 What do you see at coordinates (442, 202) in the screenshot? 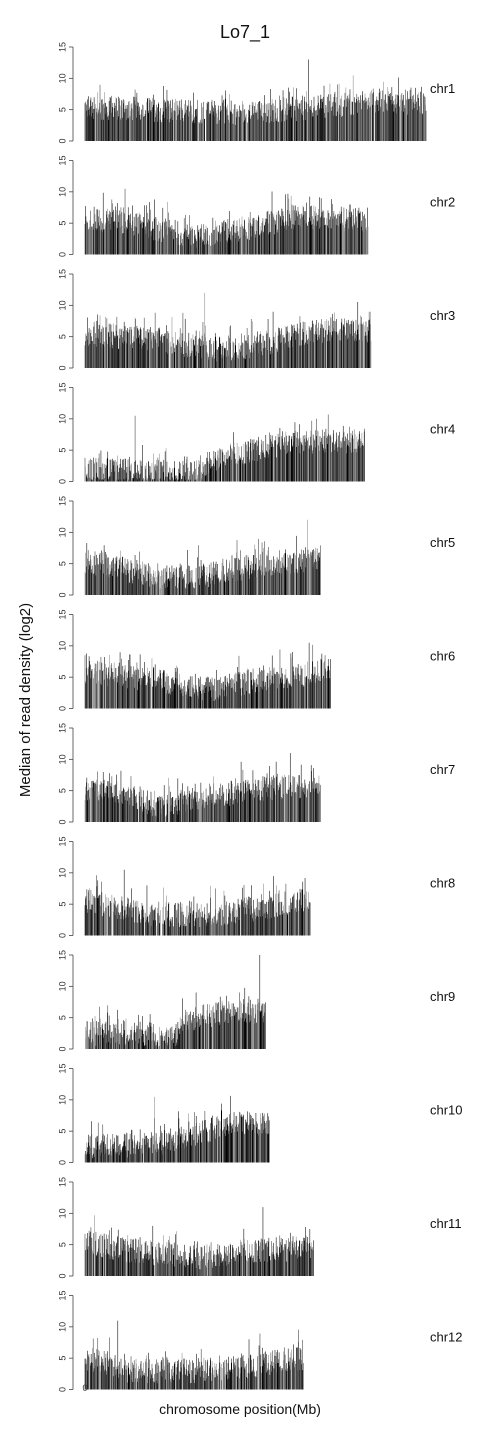
I see `chromosome-label-chr2: chr2` at bounding box center [442, 202].